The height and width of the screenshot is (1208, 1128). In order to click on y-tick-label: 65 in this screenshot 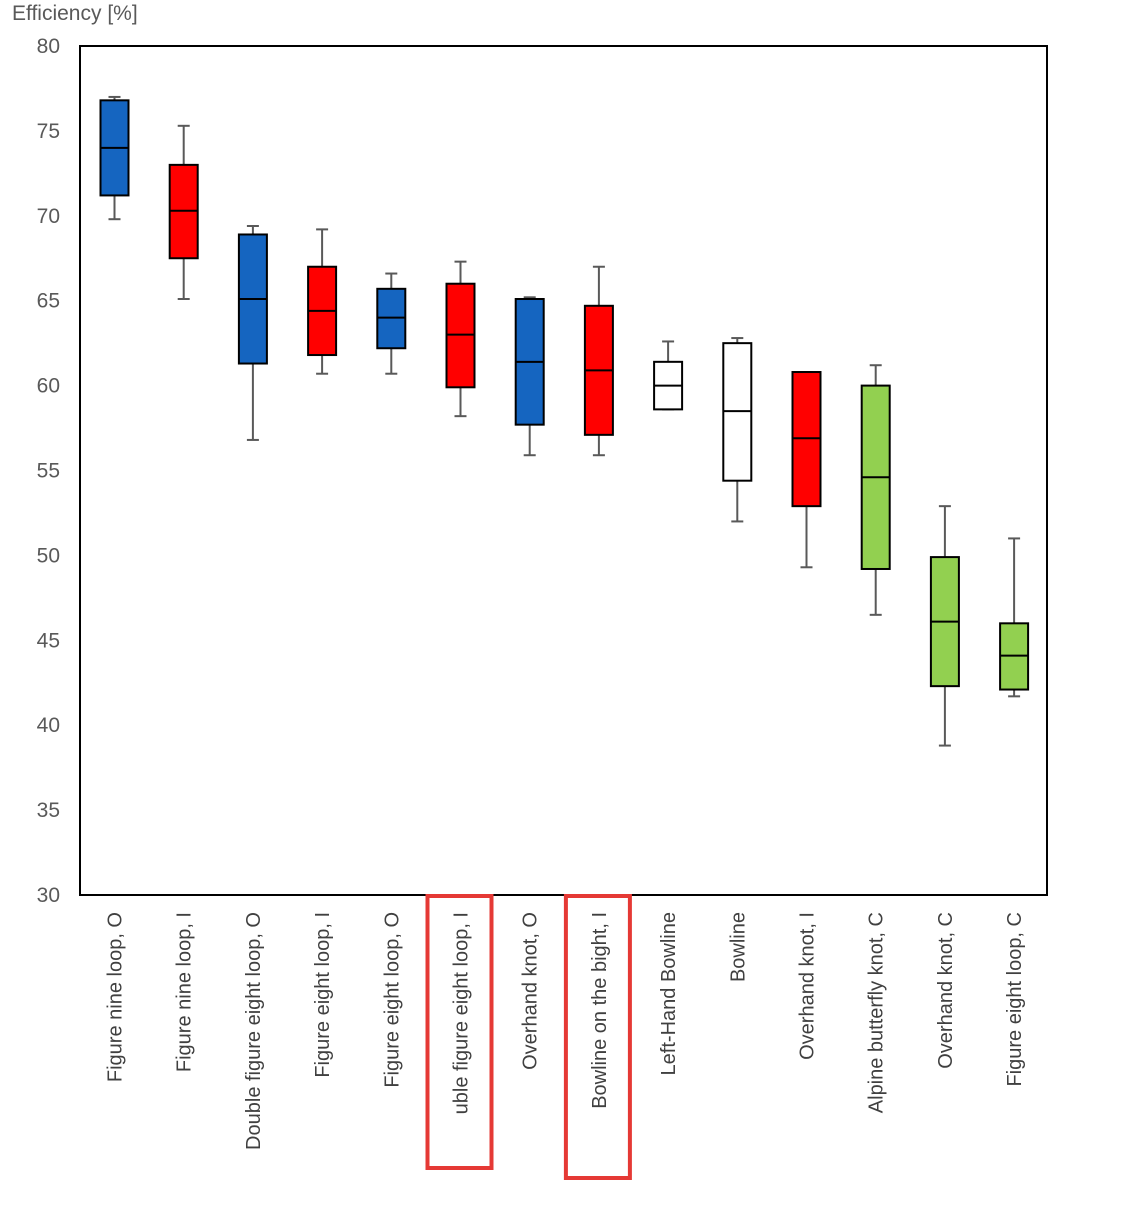, I will do `click(48, 301)`.